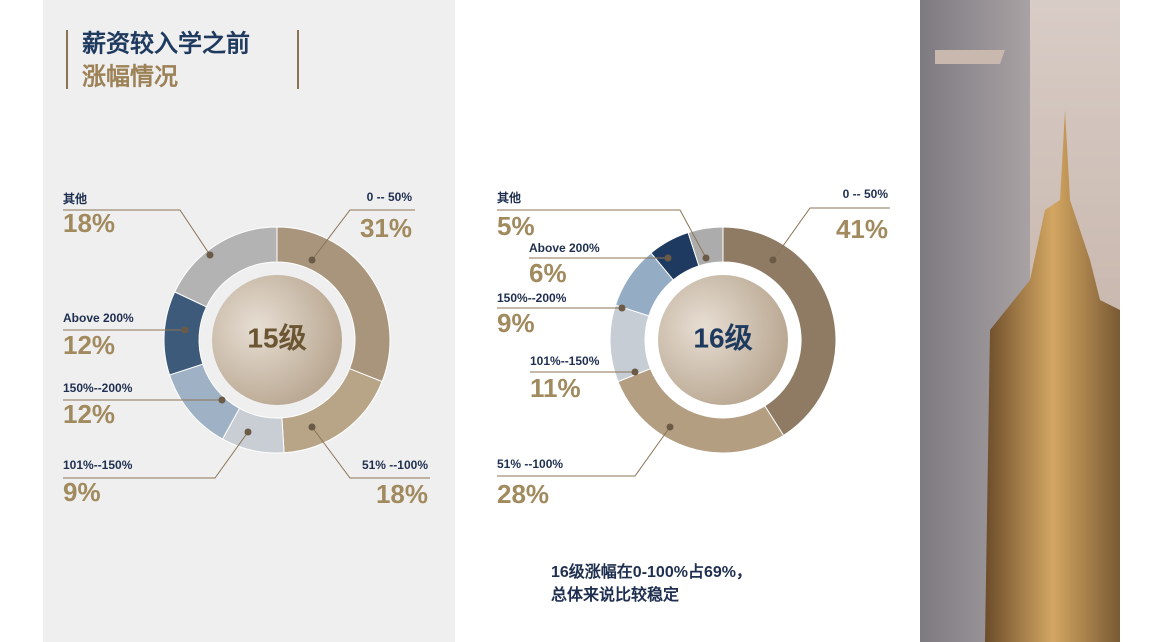 The width and height of the screenshot is (1153, 642). Describe the element at coordinates (516, 226) in the screenshot. I see `data-label: 5%` at that location.